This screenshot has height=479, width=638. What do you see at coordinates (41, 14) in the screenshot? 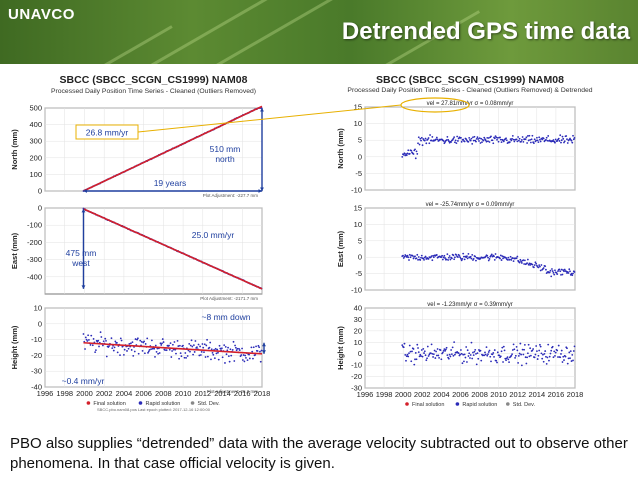
I see `unavco-logo: UNAVCO` at bounding box center [41, 14].